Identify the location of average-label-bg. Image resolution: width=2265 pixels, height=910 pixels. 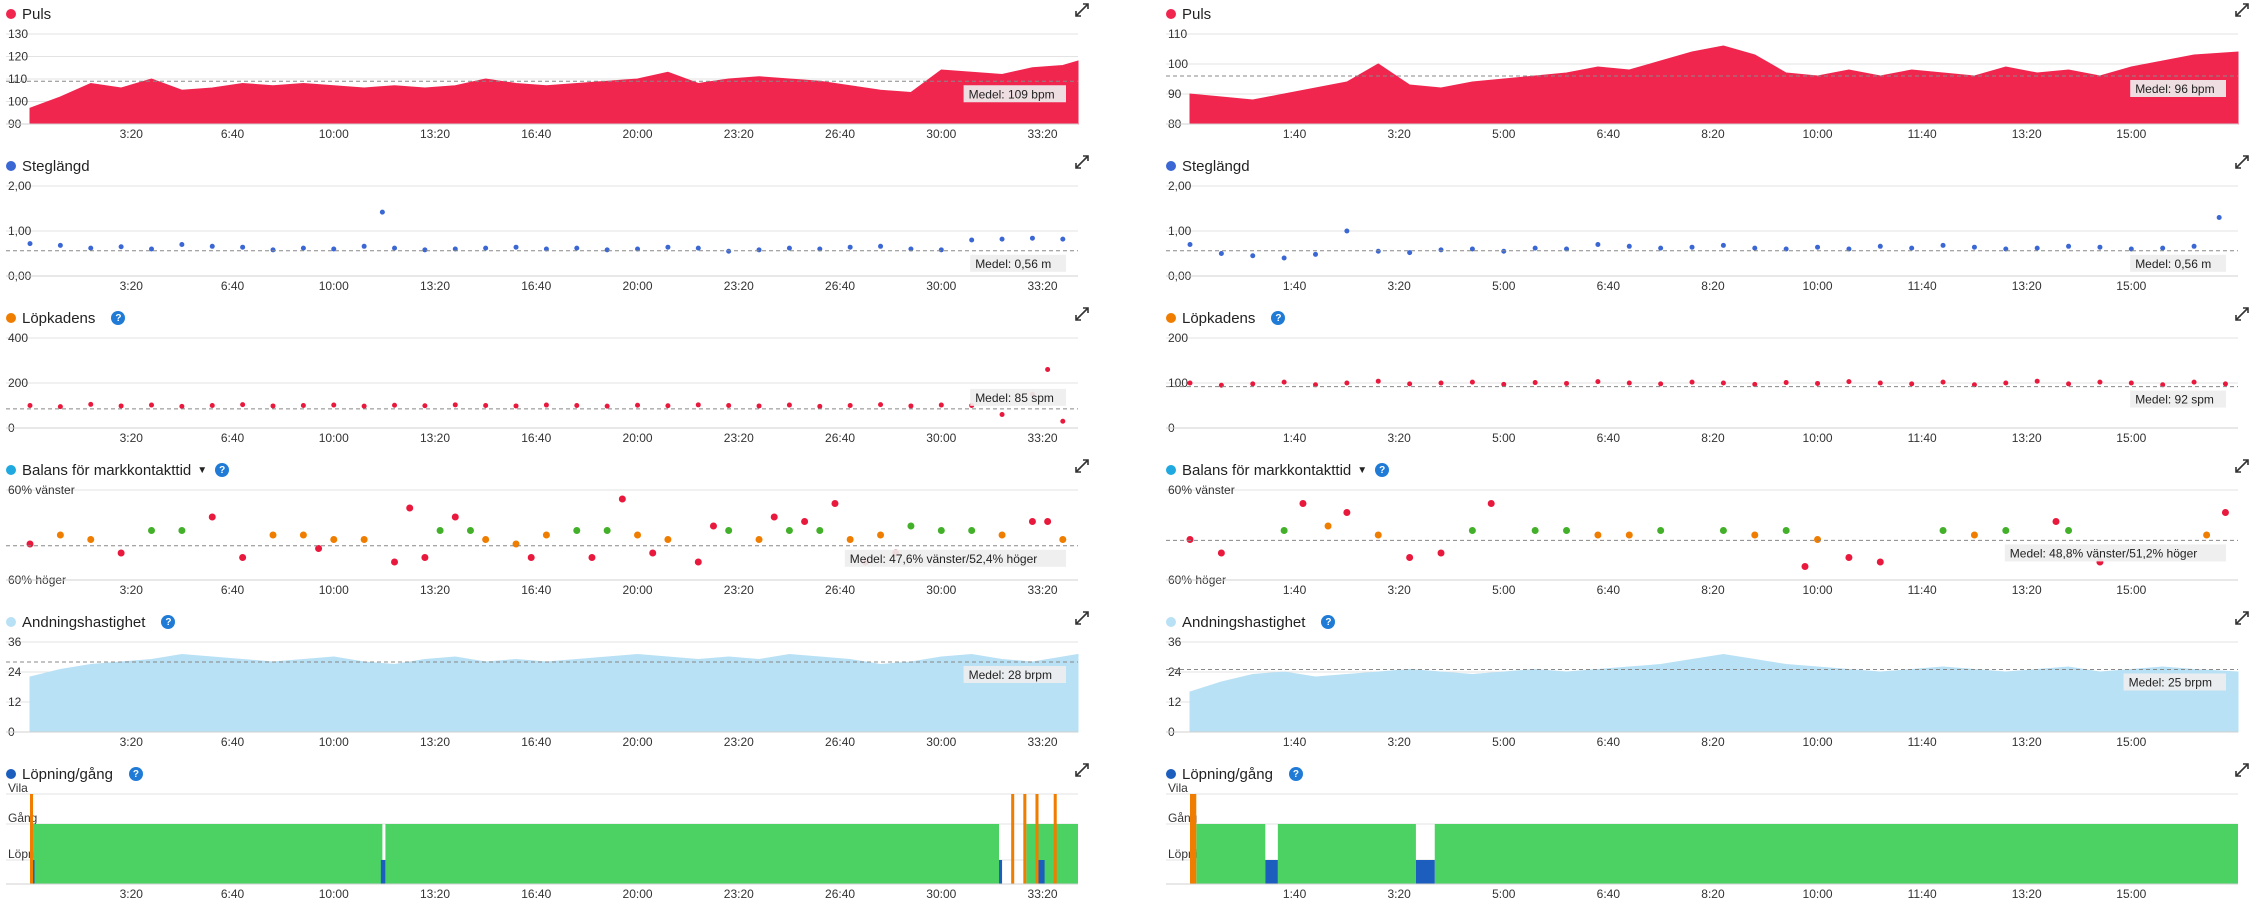
(2174, 682).